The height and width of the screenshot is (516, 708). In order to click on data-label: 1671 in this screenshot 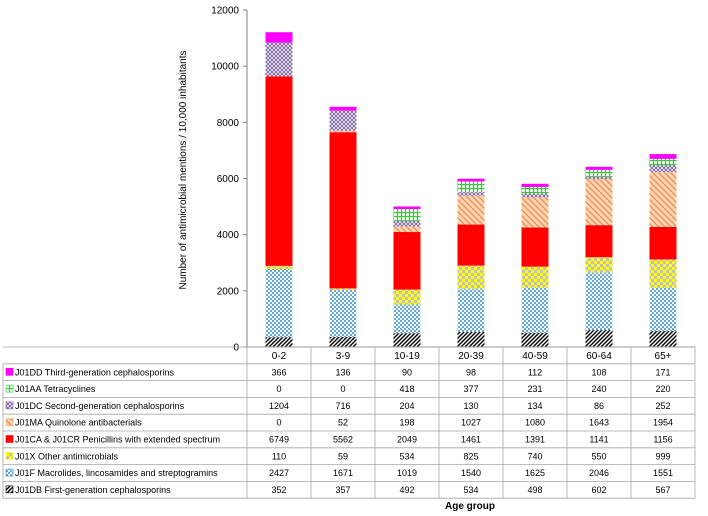, I will do `click(343, 473)`.